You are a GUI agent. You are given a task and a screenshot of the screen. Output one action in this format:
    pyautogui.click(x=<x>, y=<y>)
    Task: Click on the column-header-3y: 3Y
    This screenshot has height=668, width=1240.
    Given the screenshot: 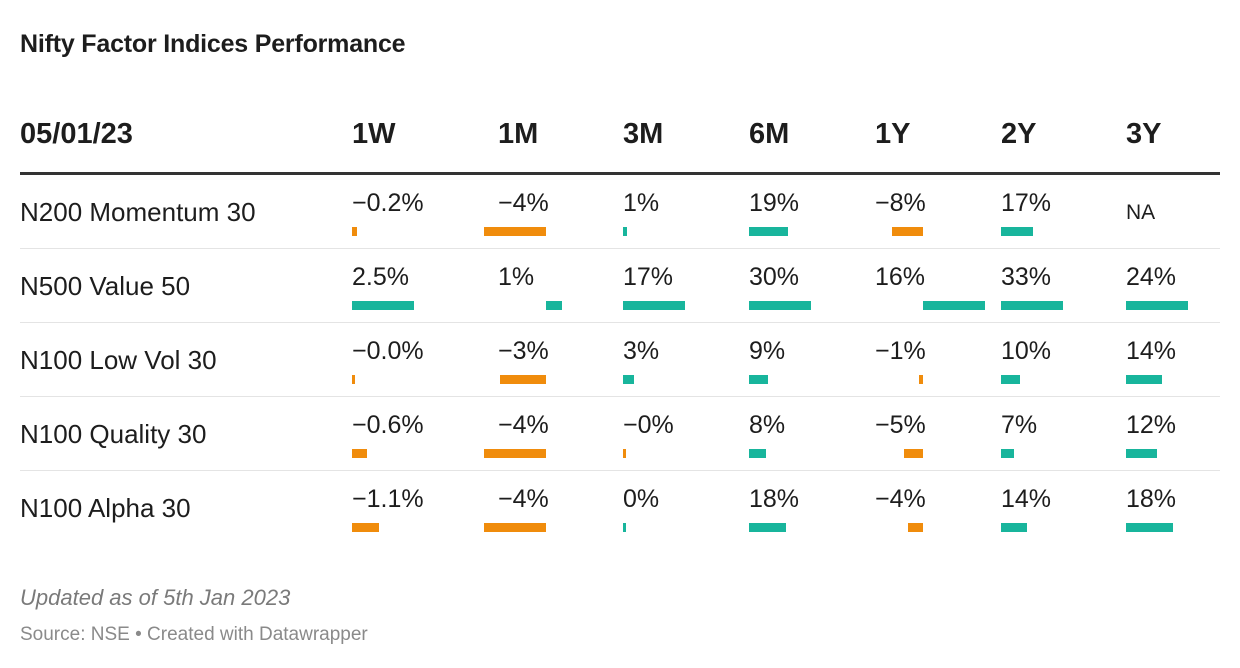 What is the action you would take?
    pyautogui.click(x=1144, y=134)
    